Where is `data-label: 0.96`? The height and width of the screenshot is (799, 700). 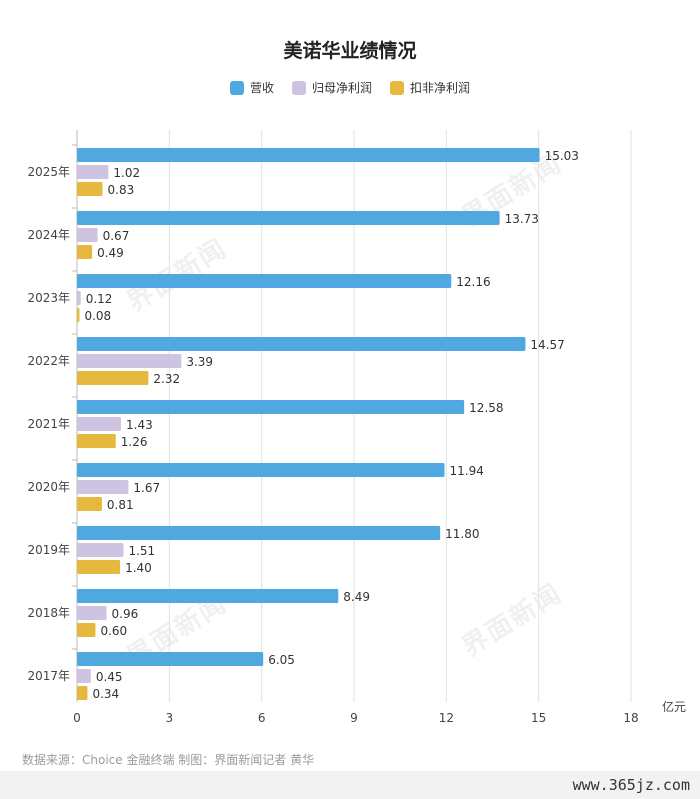 data-label: 0.96 is located at coordinates (125, 614).